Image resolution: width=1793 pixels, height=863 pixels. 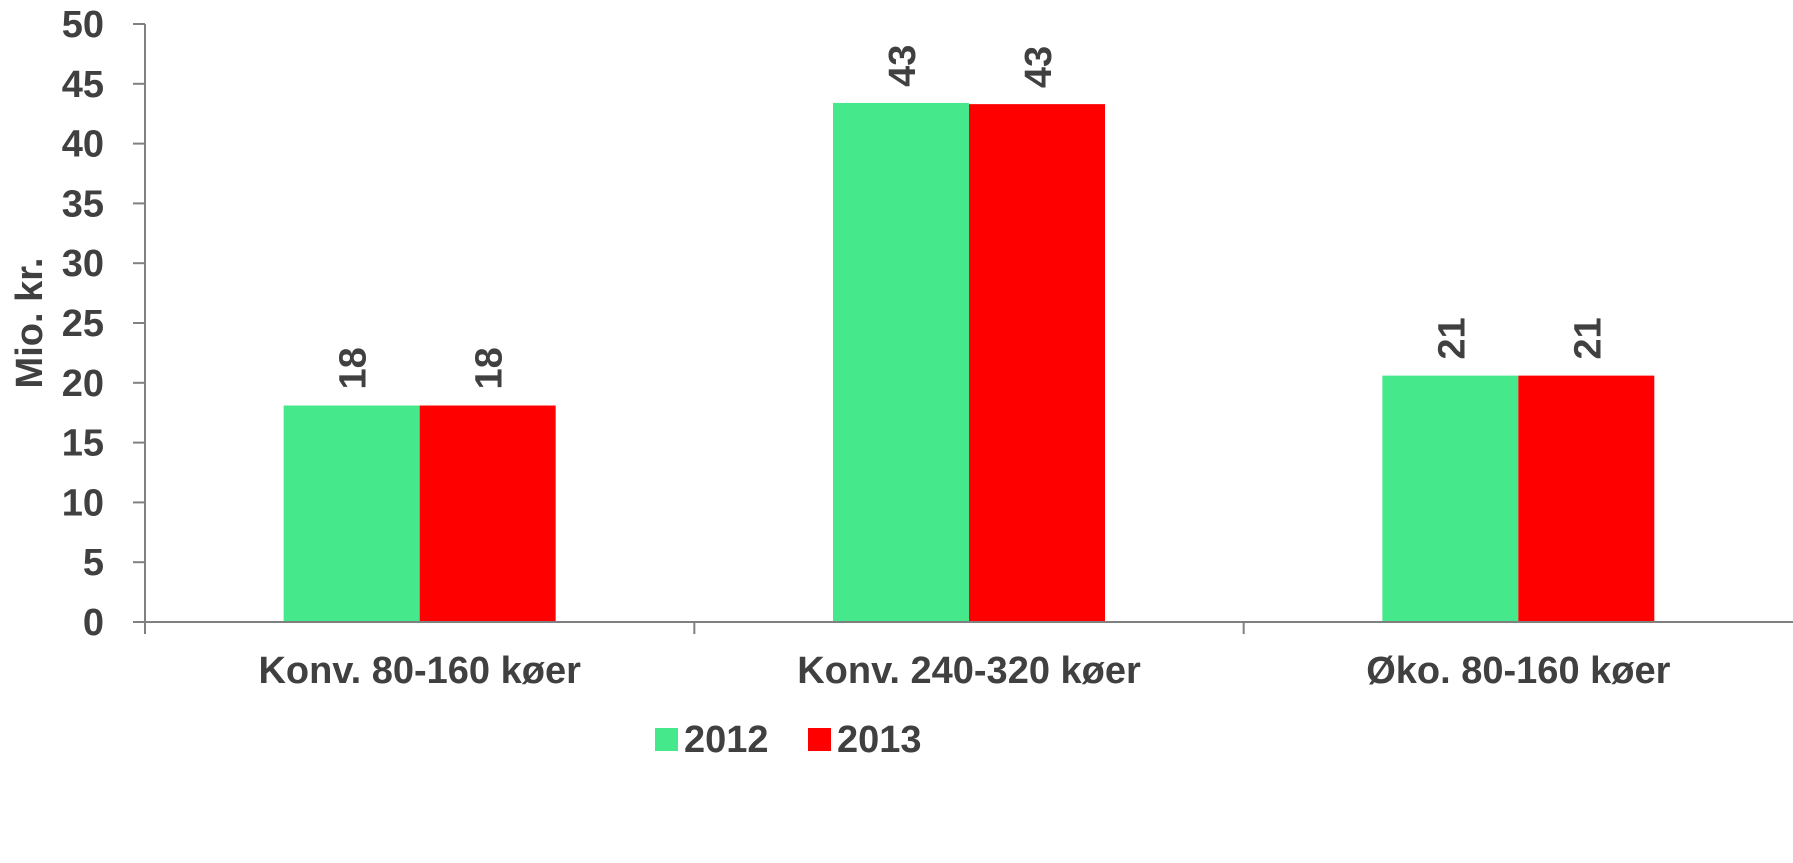 I want to click on y-tick-label: 50, so click(x=83, y=25).